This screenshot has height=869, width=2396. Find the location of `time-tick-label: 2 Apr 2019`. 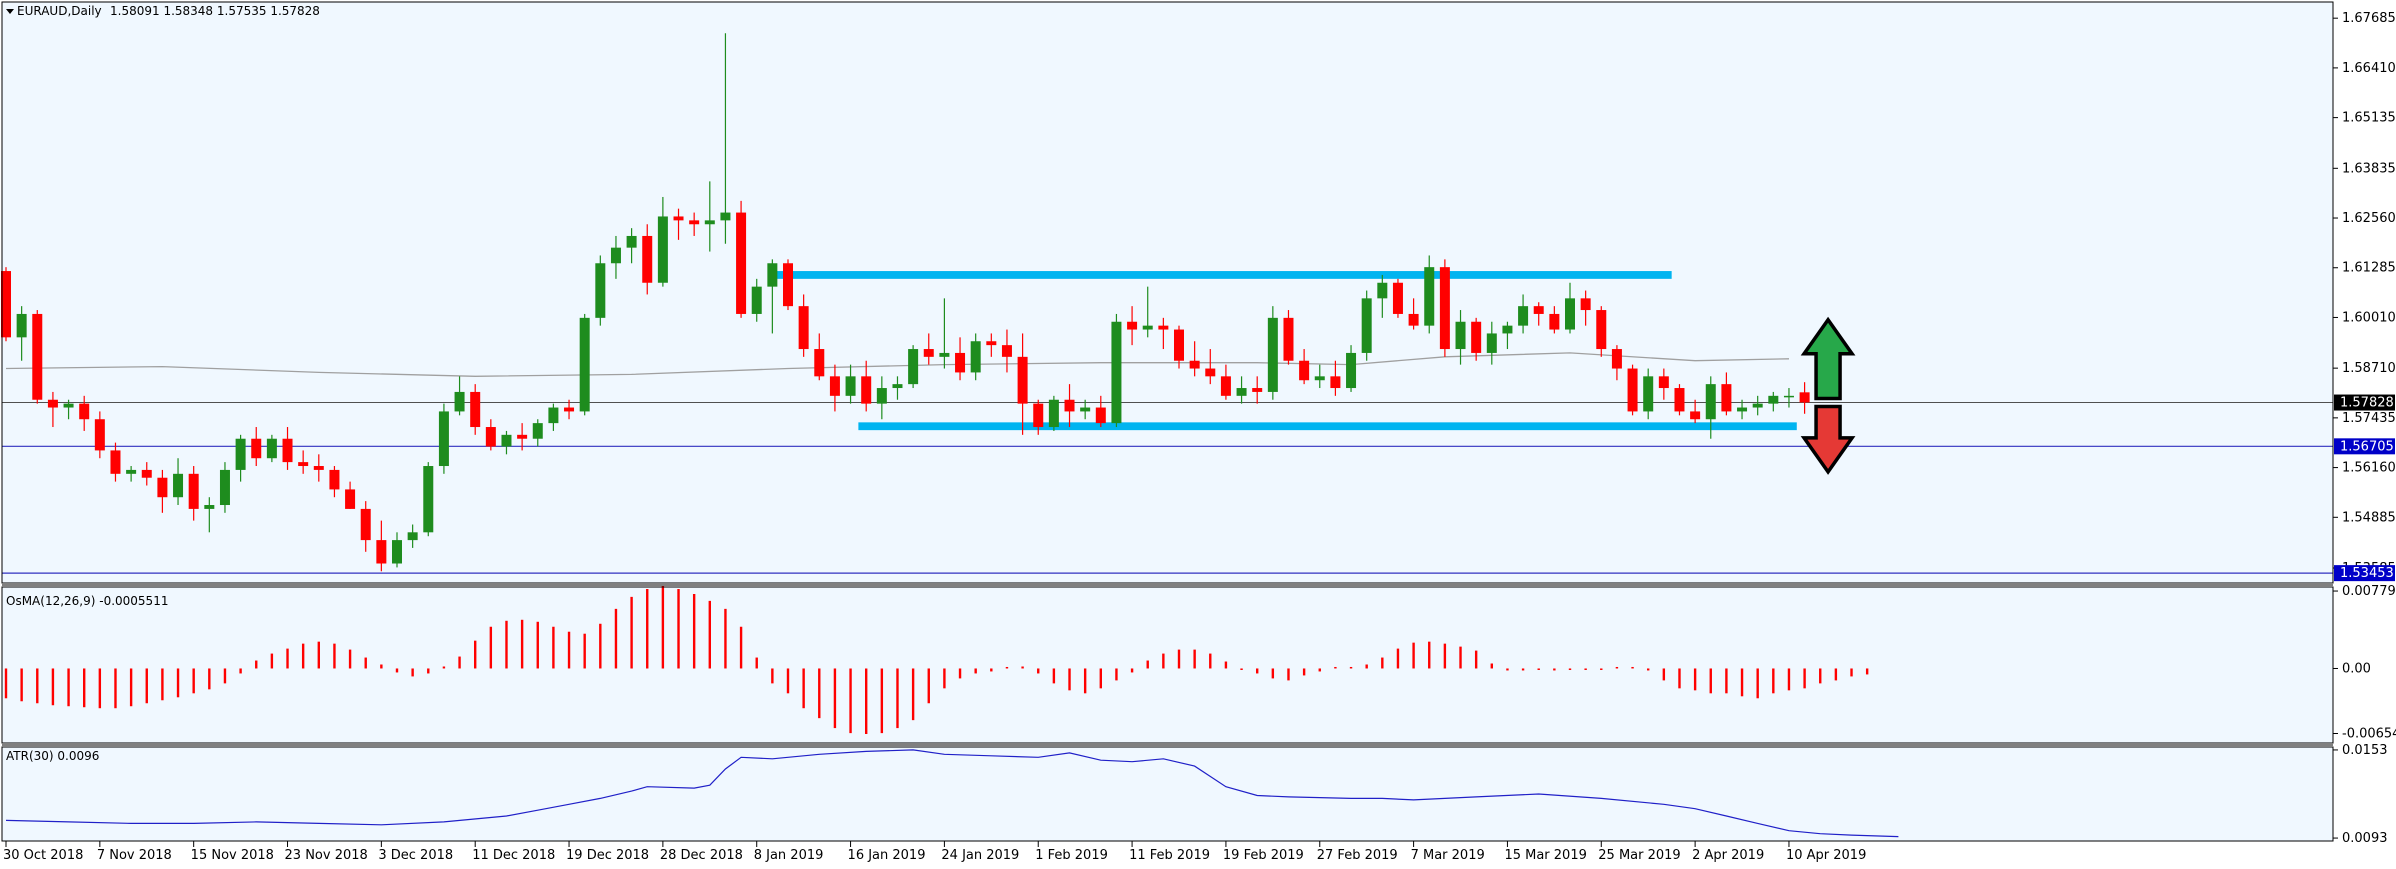

time-tick-label: 2 Apr 2019 is located at coordinates (1728, 855).